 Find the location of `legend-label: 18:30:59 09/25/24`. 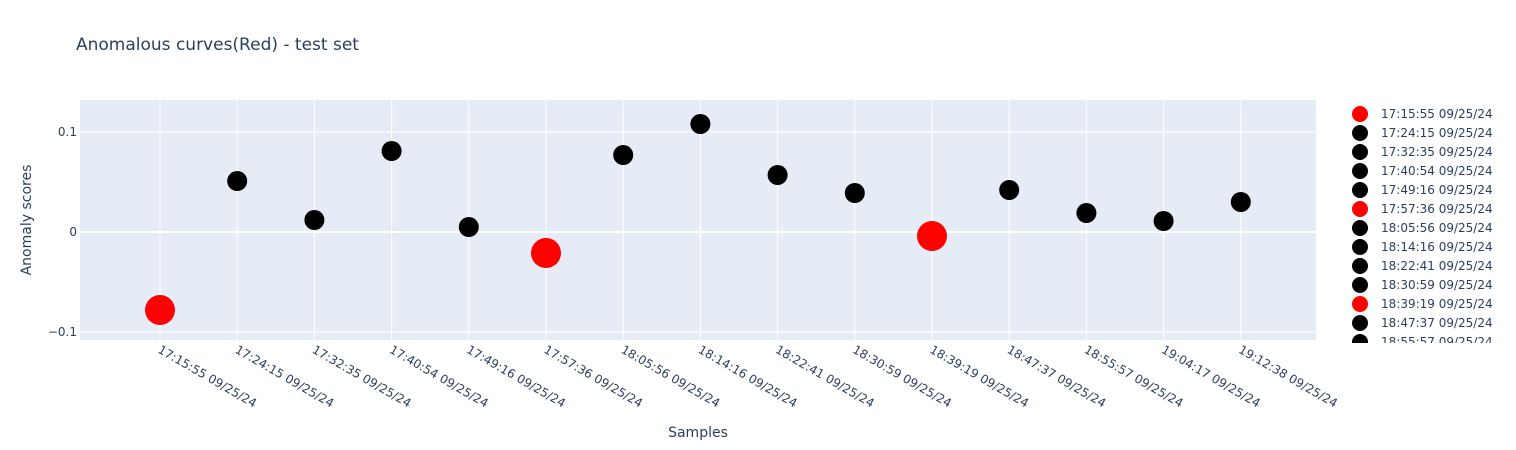

legend-label: 18:30:59 09/25/24 is located at coordinates (1437, 285).